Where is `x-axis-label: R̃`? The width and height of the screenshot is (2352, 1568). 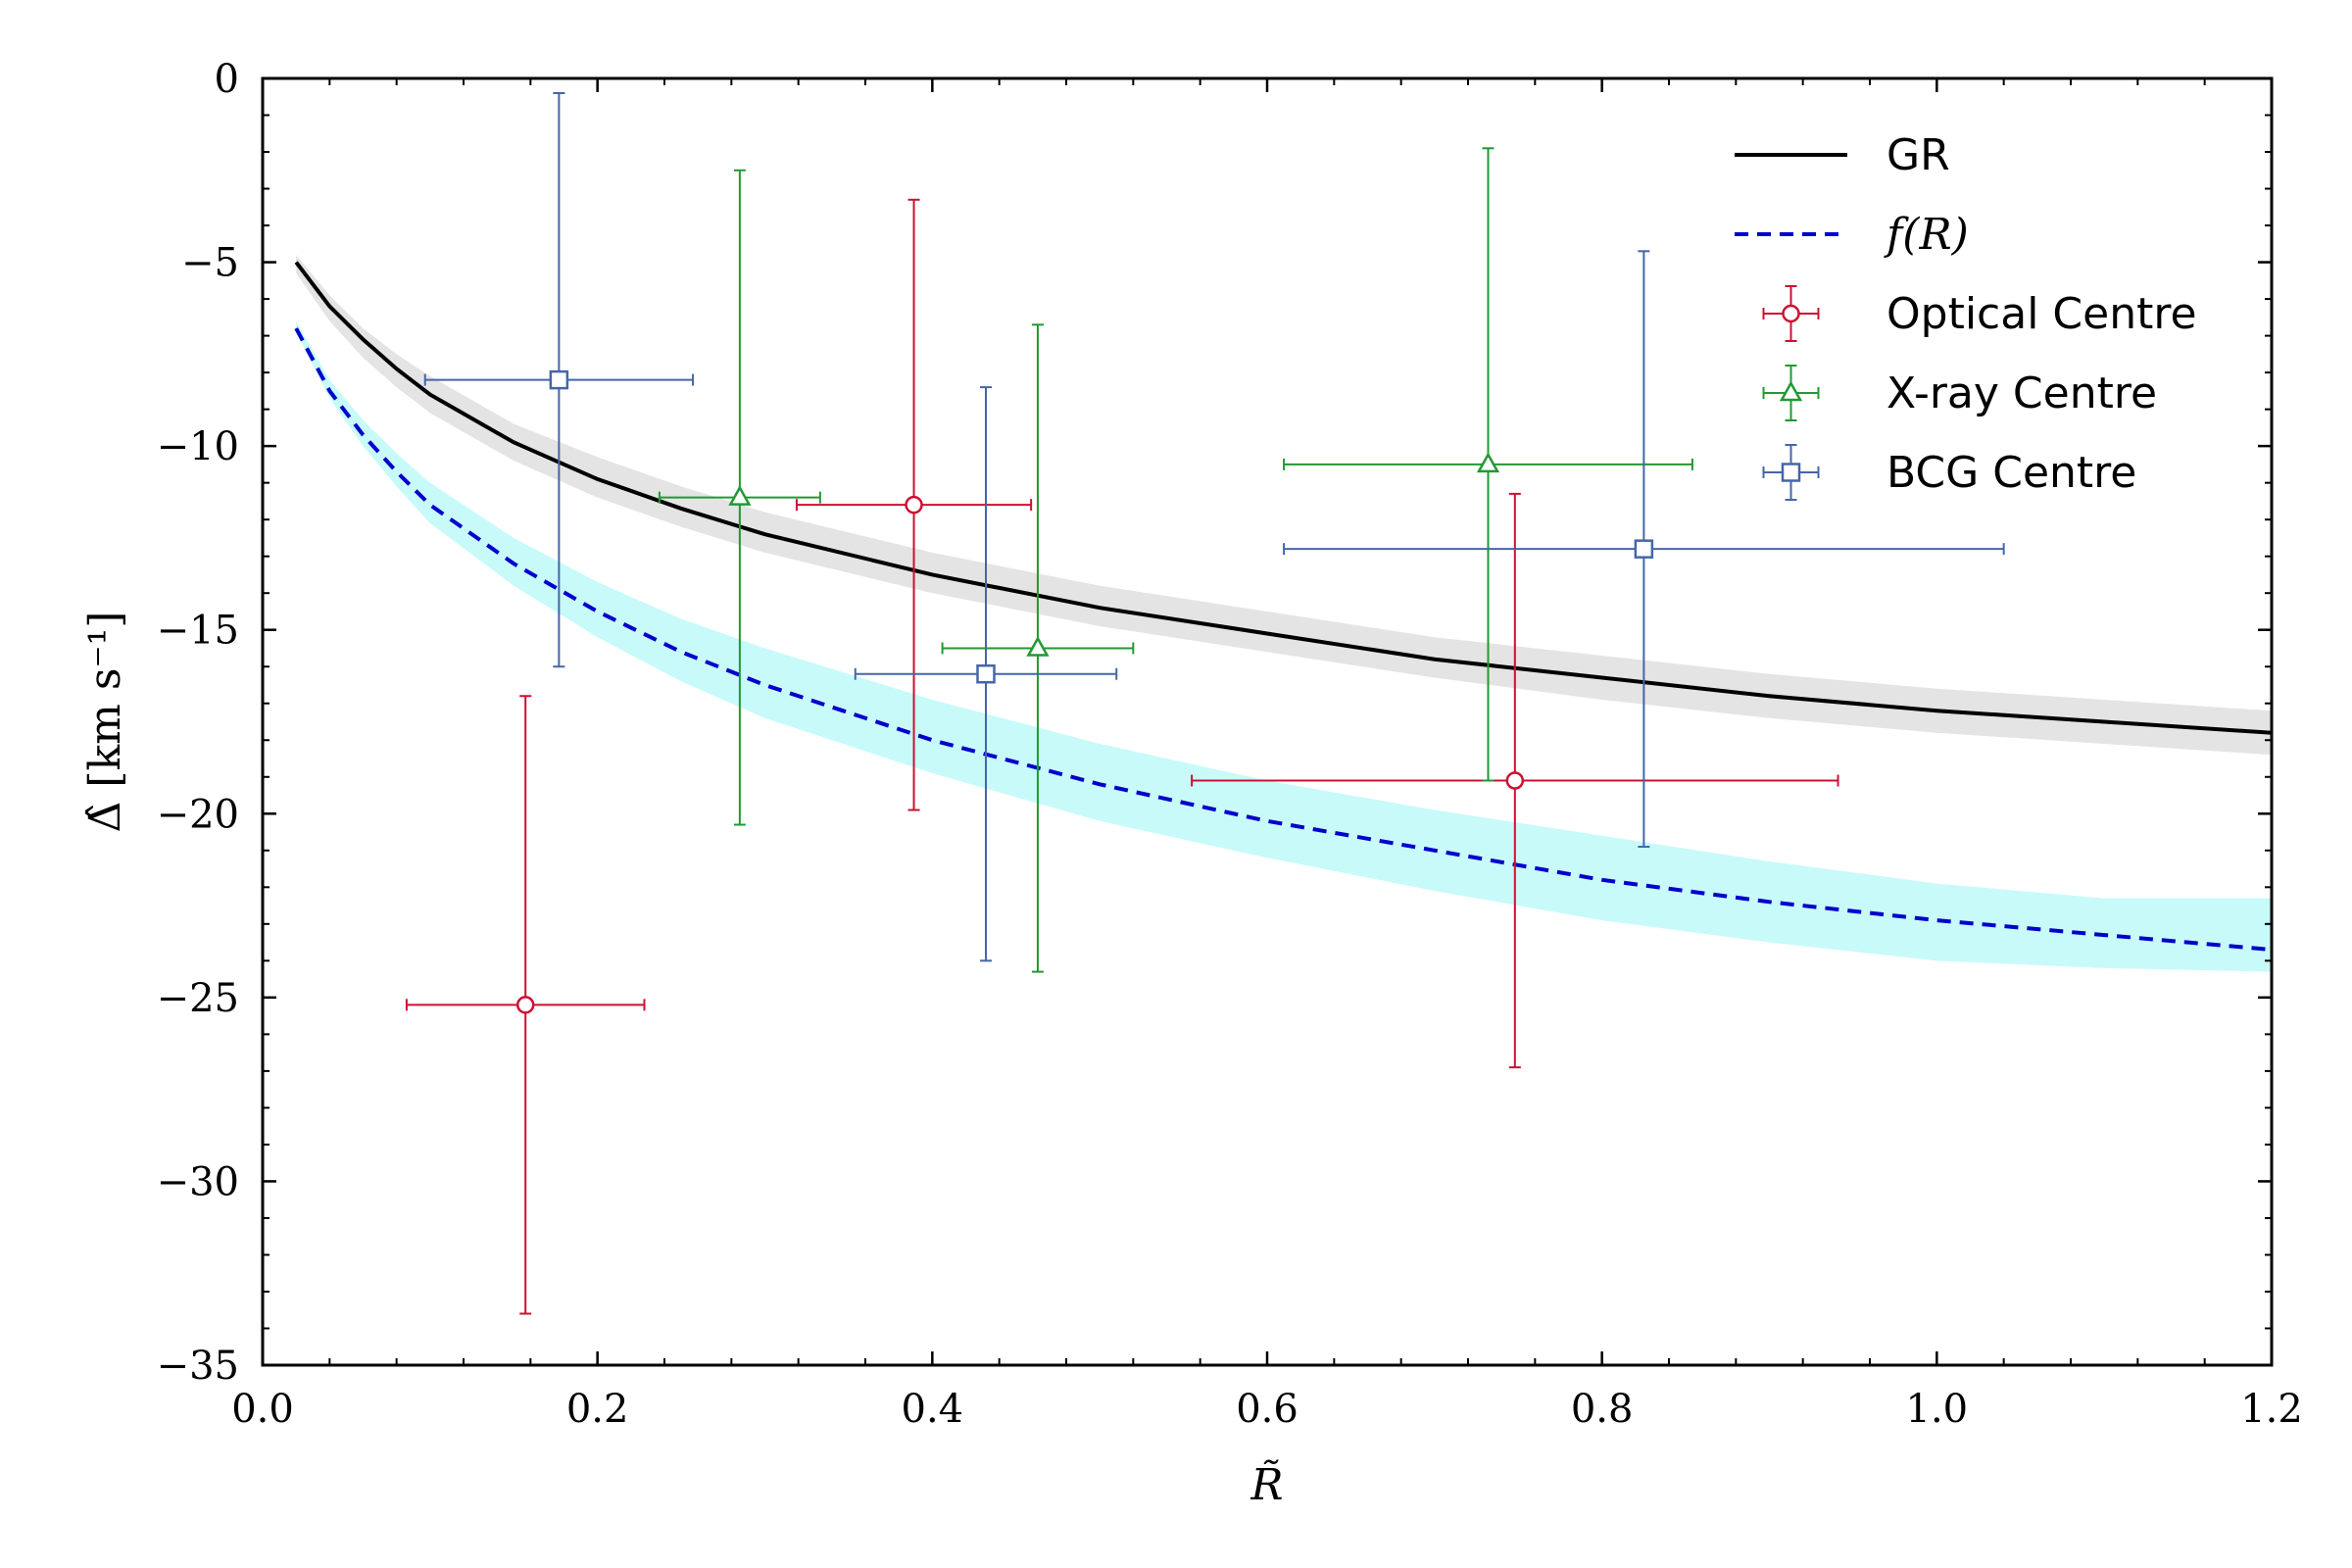 x-axis-label: R̃ is located at coordinates (1266, 1484).